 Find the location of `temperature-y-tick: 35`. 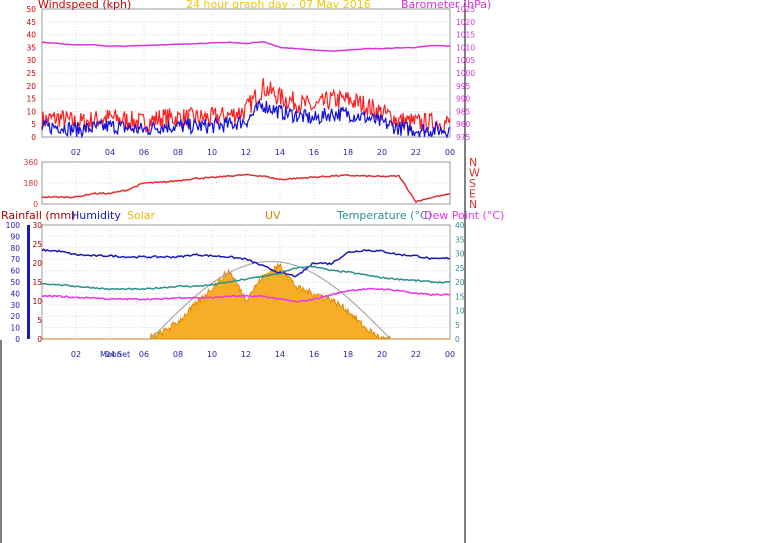

temperature-y-tick: 35 is located at coordinates (460, 239).